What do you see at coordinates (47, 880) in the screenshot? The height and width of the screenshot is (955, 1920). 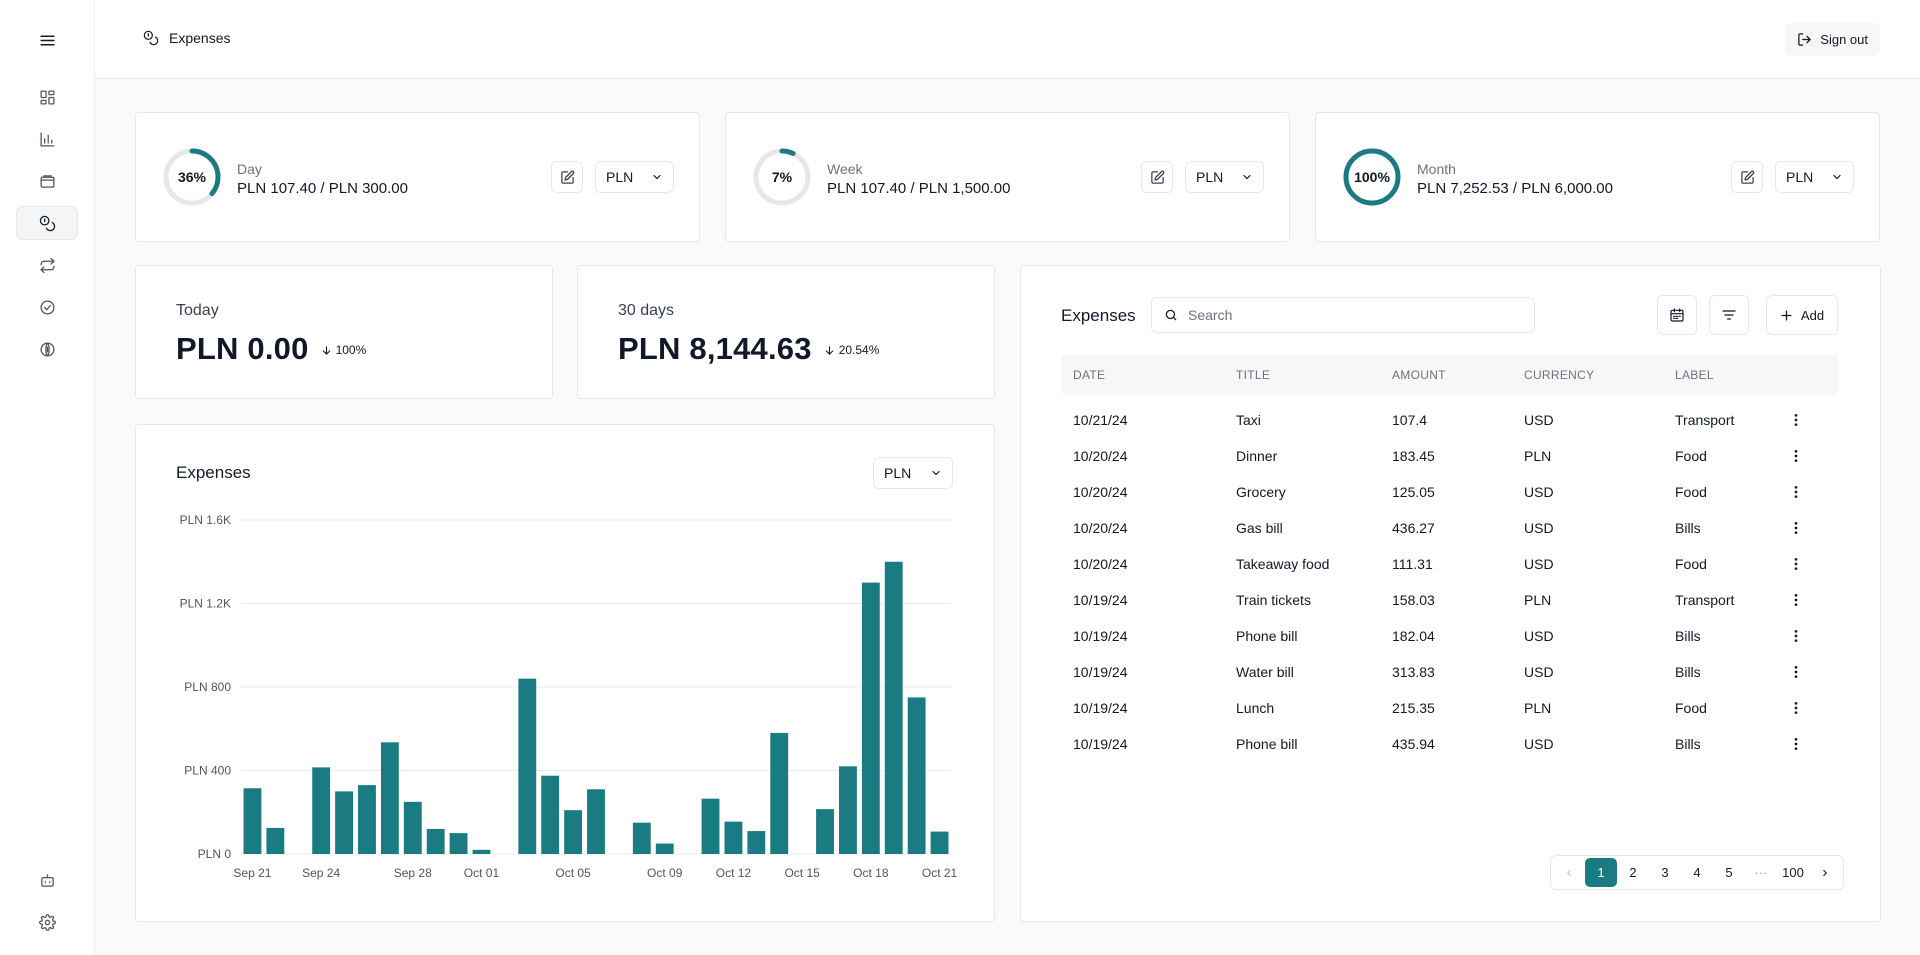 I see `sidebar-item-assistant` at bounding box center [47, 880].